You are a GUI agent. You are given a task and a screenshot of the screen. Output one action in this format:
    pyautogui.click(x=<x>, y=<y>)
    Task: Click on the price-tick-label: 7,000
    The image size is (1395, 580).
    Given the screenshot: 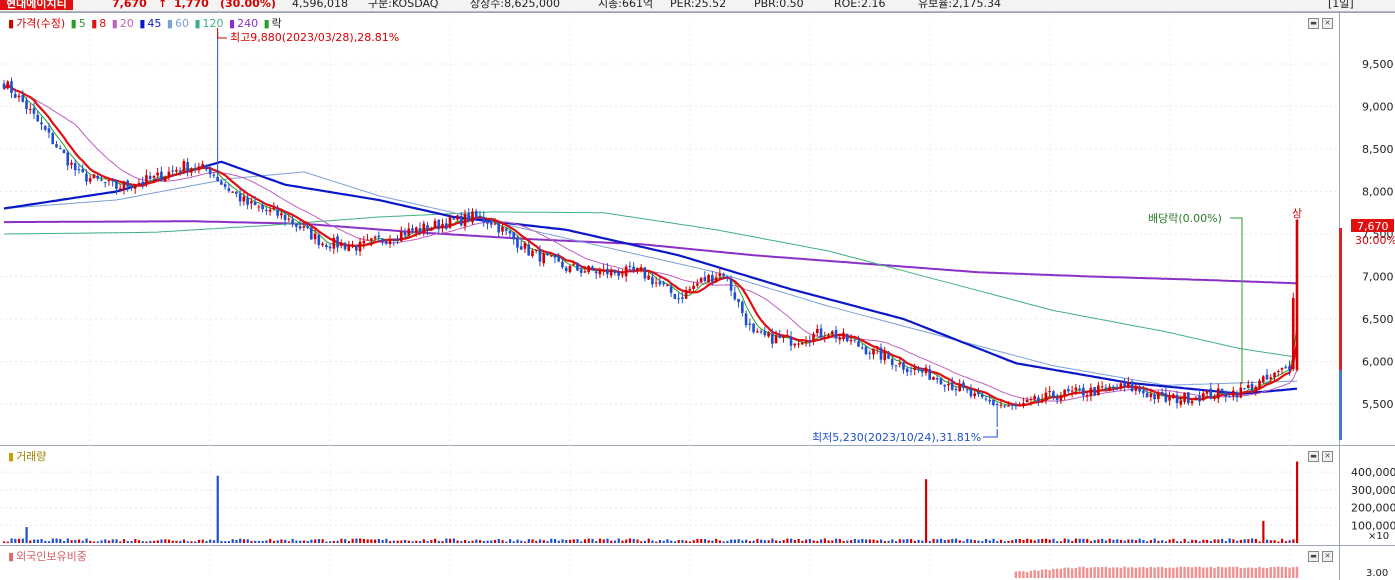 What is the action you would take?
    pyautogui.click(x=1378, y=277)
    